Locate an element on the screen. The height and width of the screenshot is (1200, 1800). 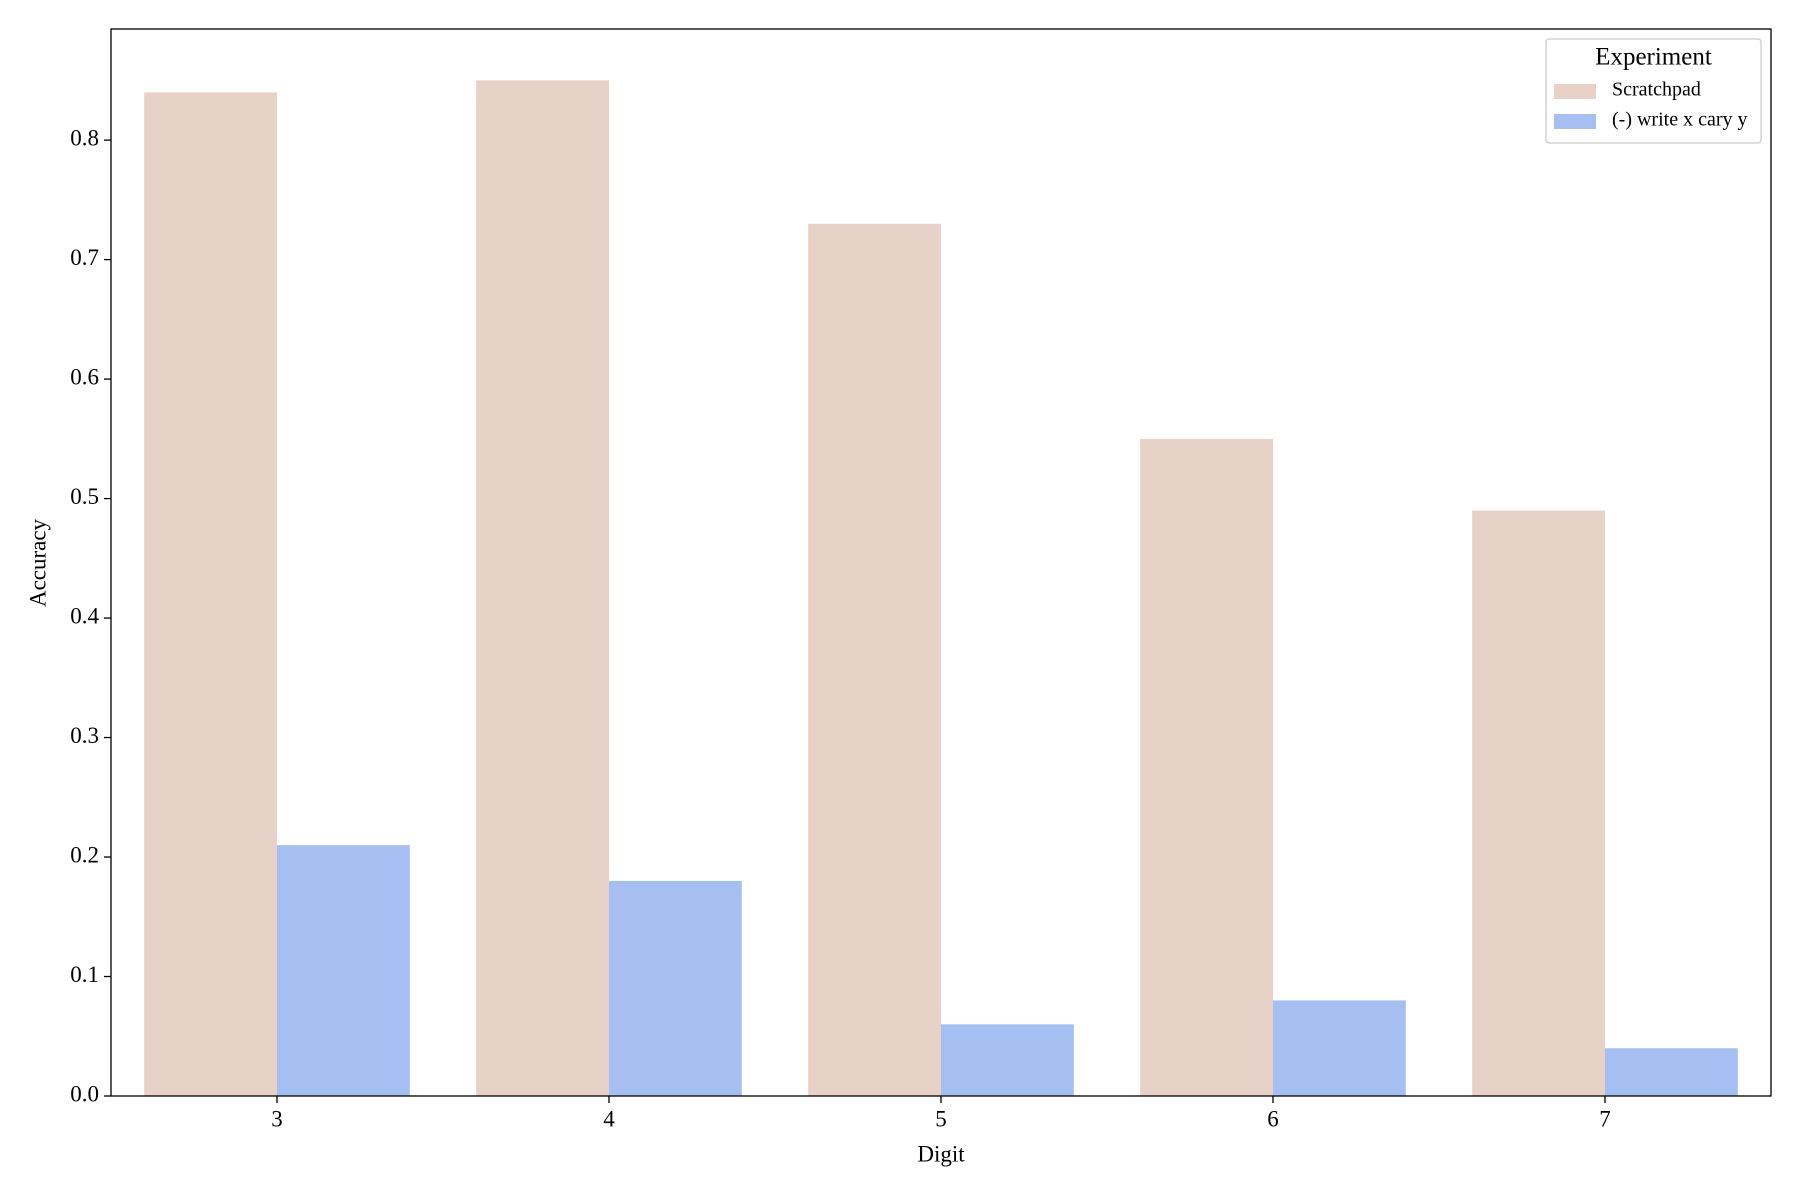
y-tick-label: 0.1 is located at coordinates (84, 974).